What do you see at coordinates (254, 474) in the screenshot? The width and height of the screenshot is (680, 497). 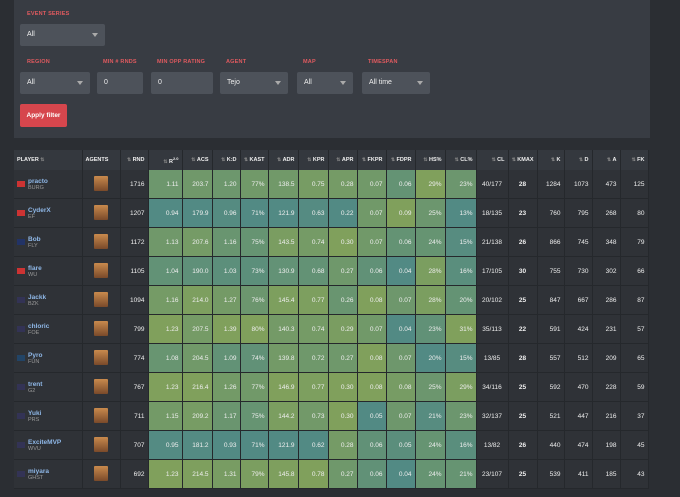 I see `stat-cell: 79%` at bounding box center [254, 474].